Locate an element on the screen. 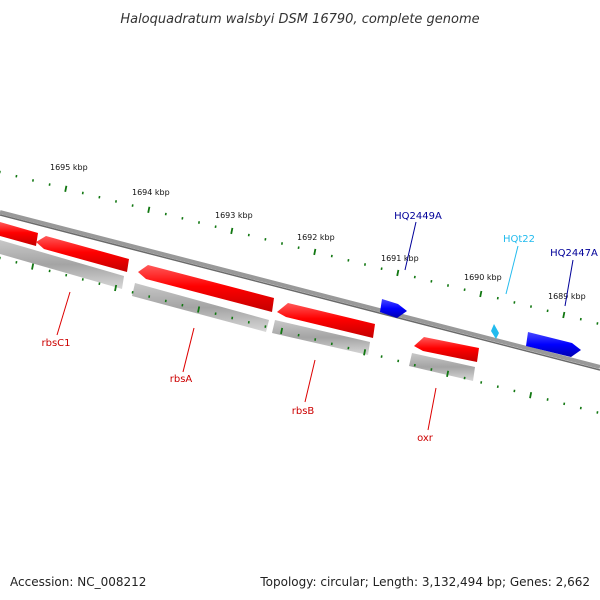  kbp-label-1695: 1695 kbp is located at coordinates (69, 167).